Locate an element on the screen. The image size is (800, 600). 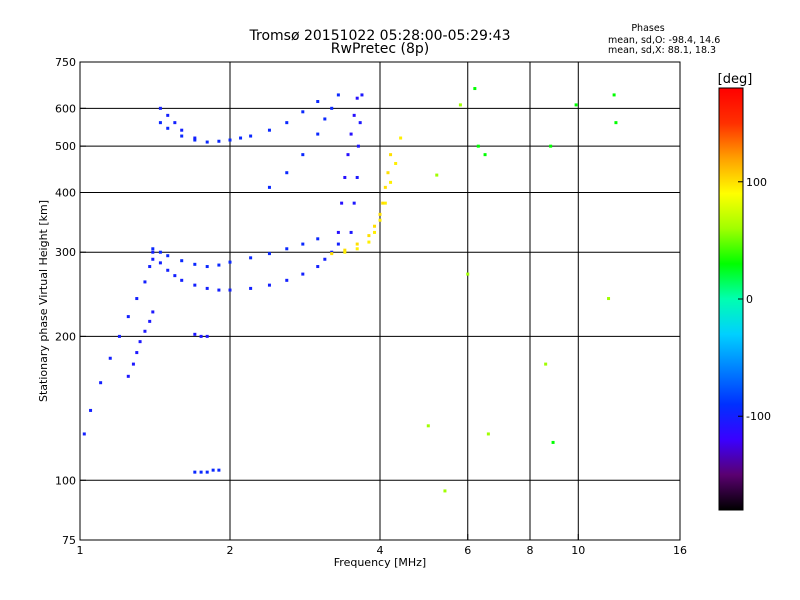
colorbar-label: [deg] is located at coordinates (735, 79).